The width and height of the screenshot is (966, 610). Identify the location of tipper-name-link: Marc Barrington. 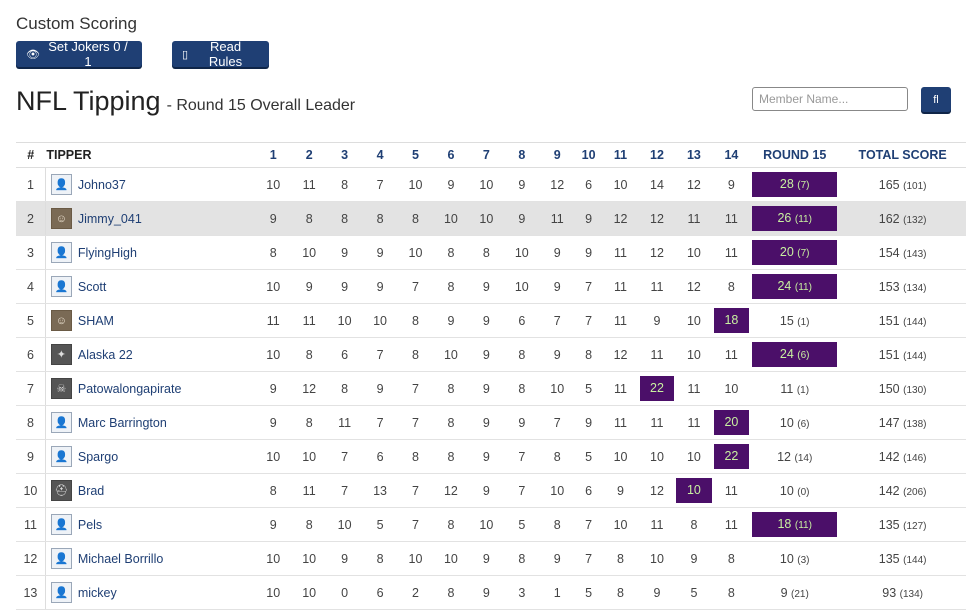
(122, 422).